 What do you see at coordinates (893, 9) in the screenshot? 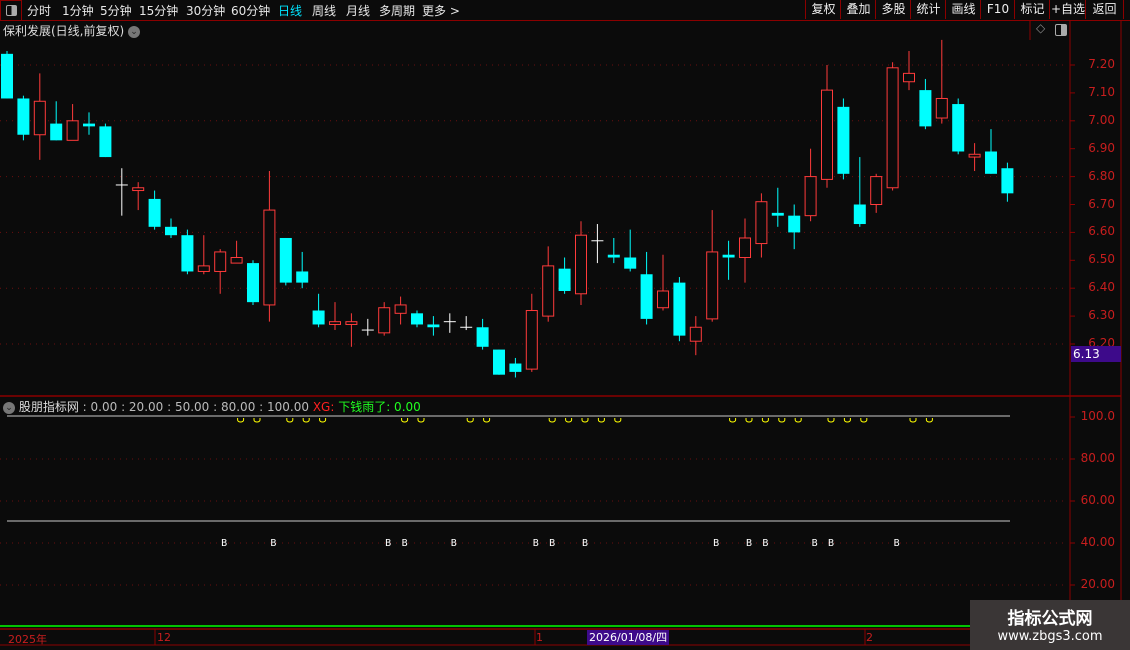
I see `multi-stock-button: 多股` at bounding box center [893, 9].